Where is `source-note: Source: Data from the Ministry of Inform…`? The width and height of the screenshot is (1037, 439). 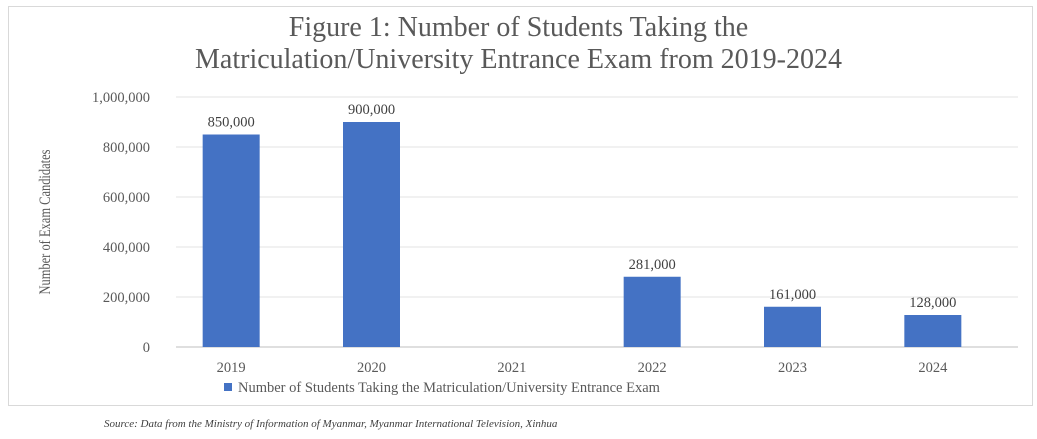
source-note: Source: Data from the Ministry of Inform… is located at coordinates (331, 424).